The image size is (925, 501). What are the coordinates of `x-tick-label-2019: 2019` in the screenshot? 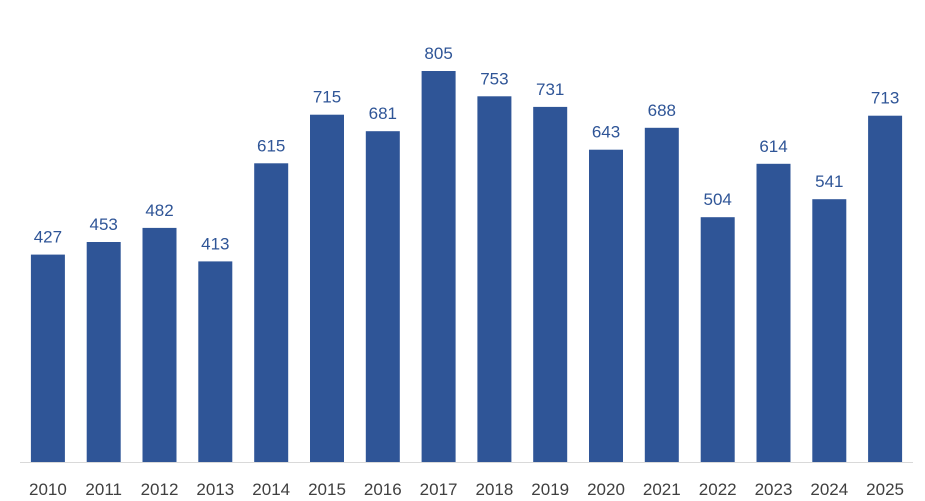 It's located at (550, 489).